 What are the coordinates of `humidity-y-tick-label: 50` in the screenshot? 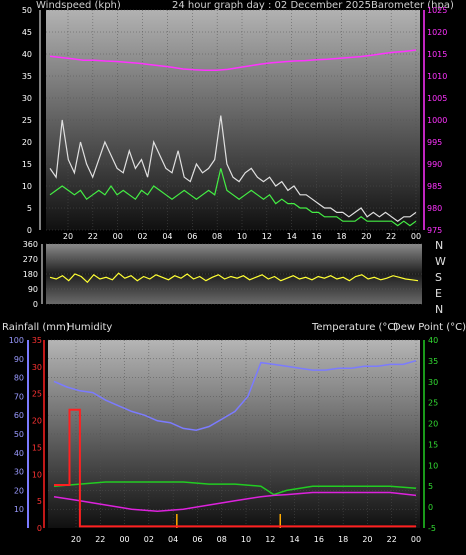 It's located at (19, 434).